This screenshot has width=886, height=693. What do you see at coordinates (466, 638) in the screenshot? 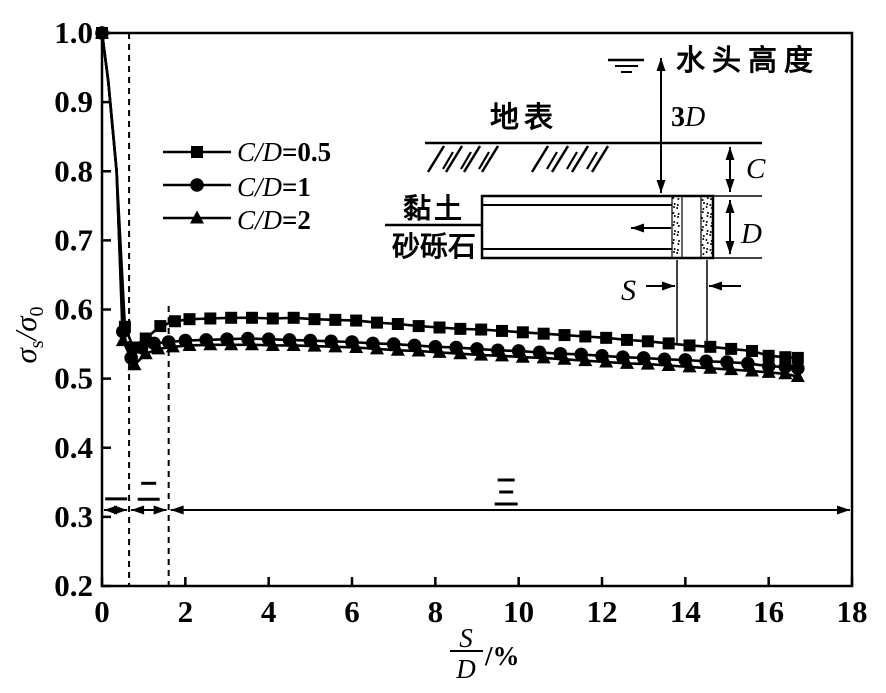
I see `x-title-numerator: S` at bounding box center [466, 638].